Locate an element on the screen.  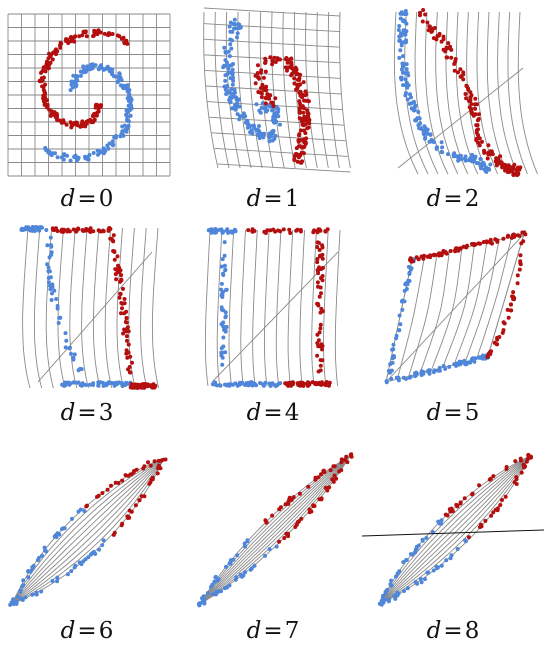
plot-d8 is located at coordinates (452, 529).